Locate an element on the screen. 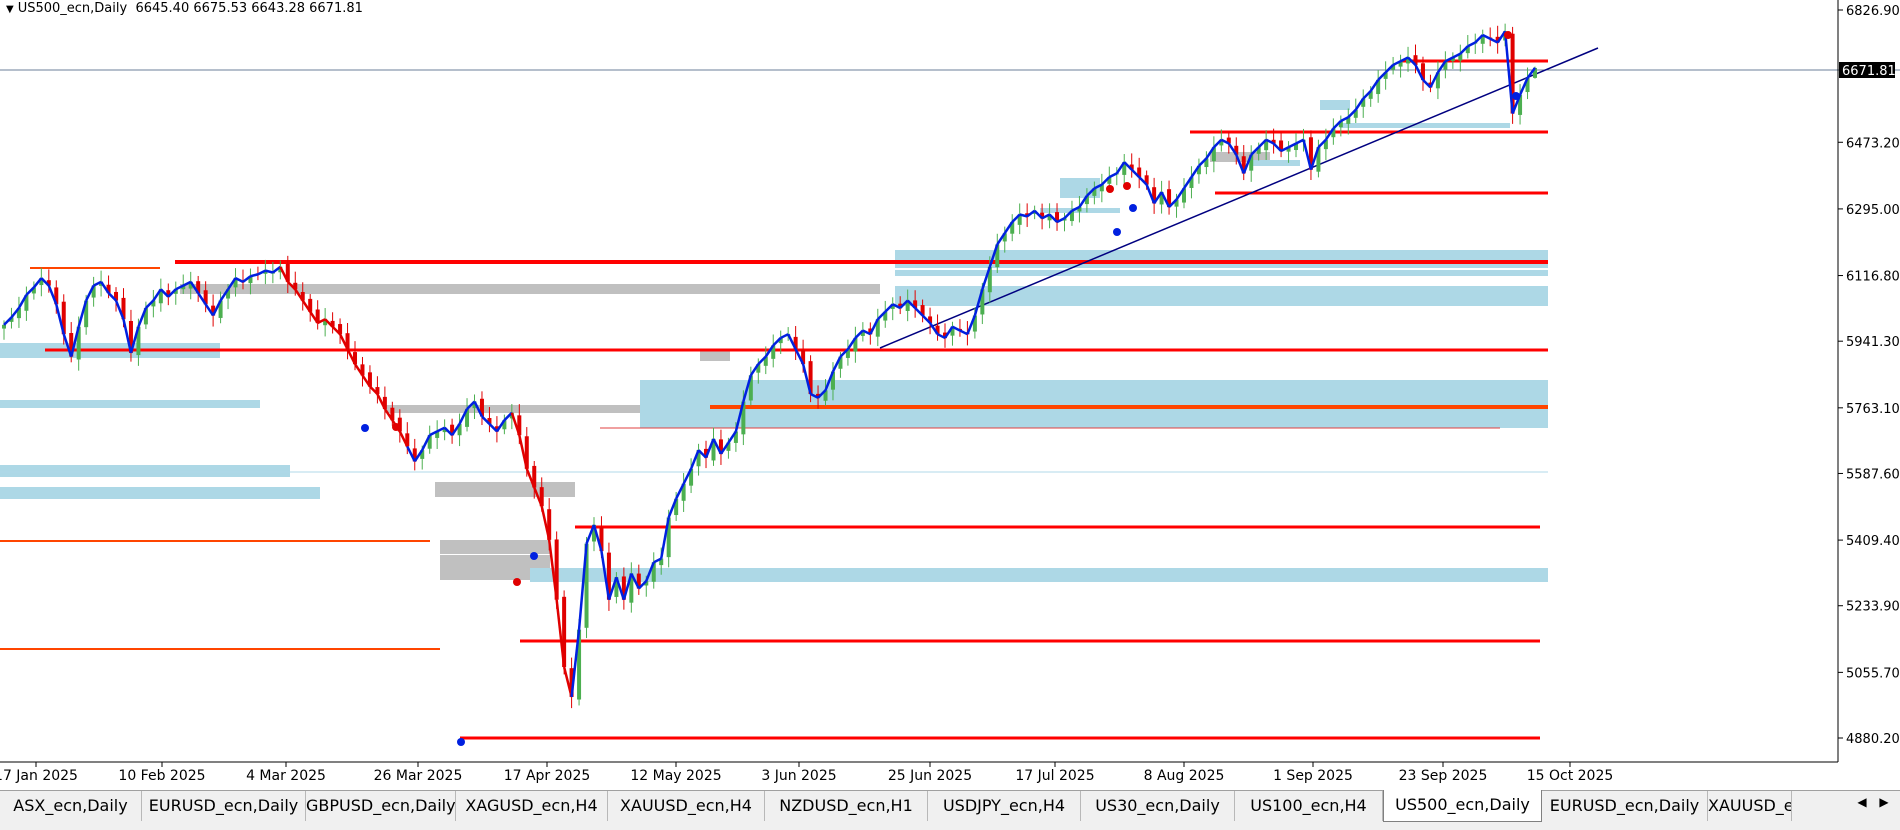  collapse-triangle-icon: ▼ is located at coordinates (10, 9).